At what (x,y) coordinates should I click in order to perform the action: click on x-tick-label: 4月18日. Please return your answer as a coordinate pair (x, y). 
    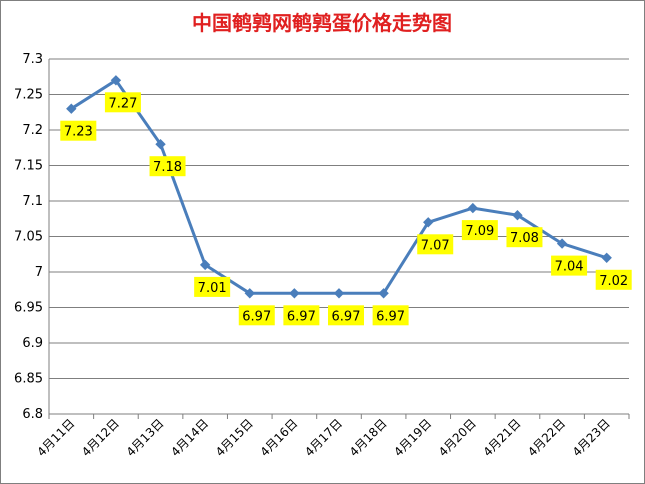
    Looking at the image, I should click on (368, 437).